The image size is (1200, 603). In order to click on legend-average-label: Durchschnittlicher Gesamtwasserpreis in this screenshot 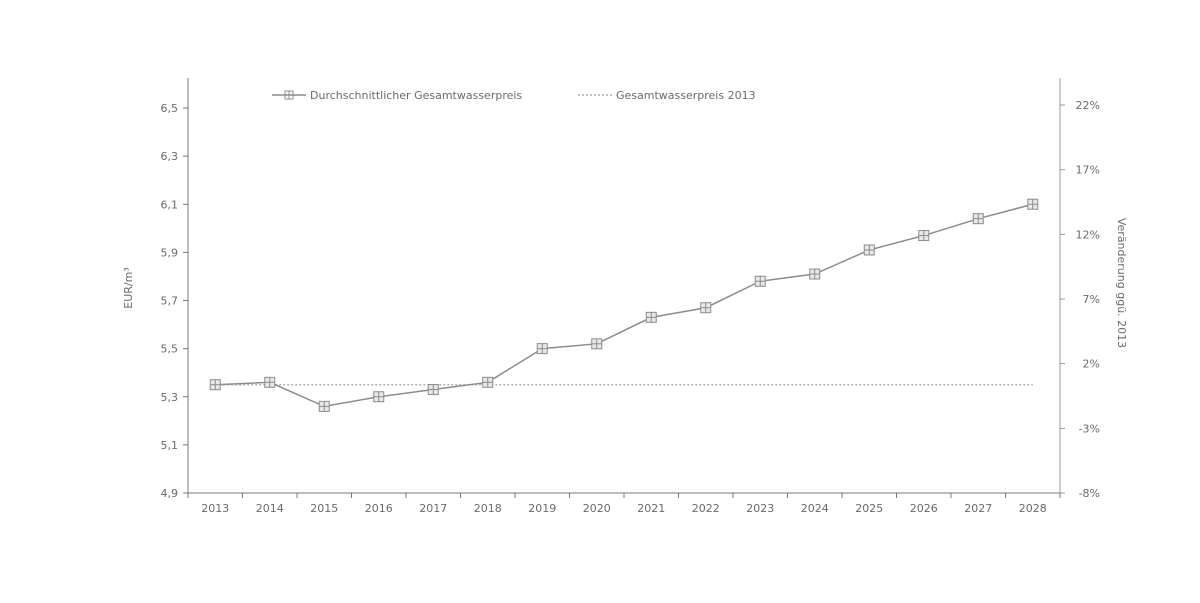, I will do `click(416, 95)`.